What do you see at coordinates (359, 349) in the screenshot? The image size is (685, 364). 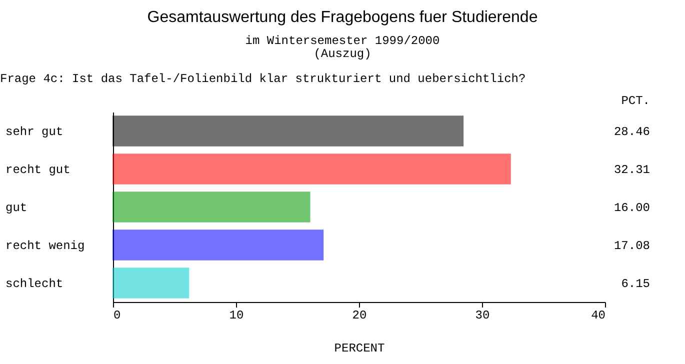 I see `x-axis-title: PERCENT` at bounding box center [359, 349].